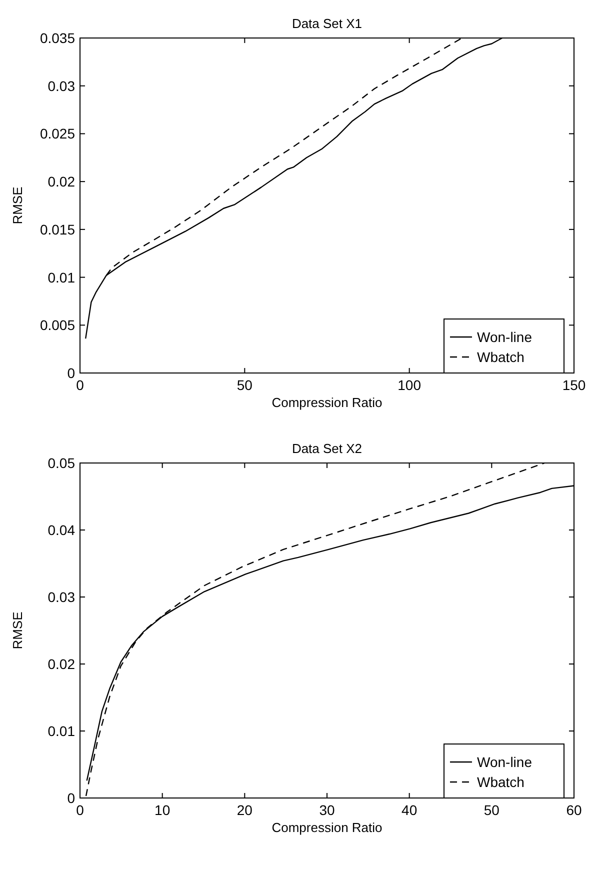 The image size is (594, 871). Describe the element at coordinates (58, 38) in the screenshot. I see `y-tick-label: 0.035` at that location.